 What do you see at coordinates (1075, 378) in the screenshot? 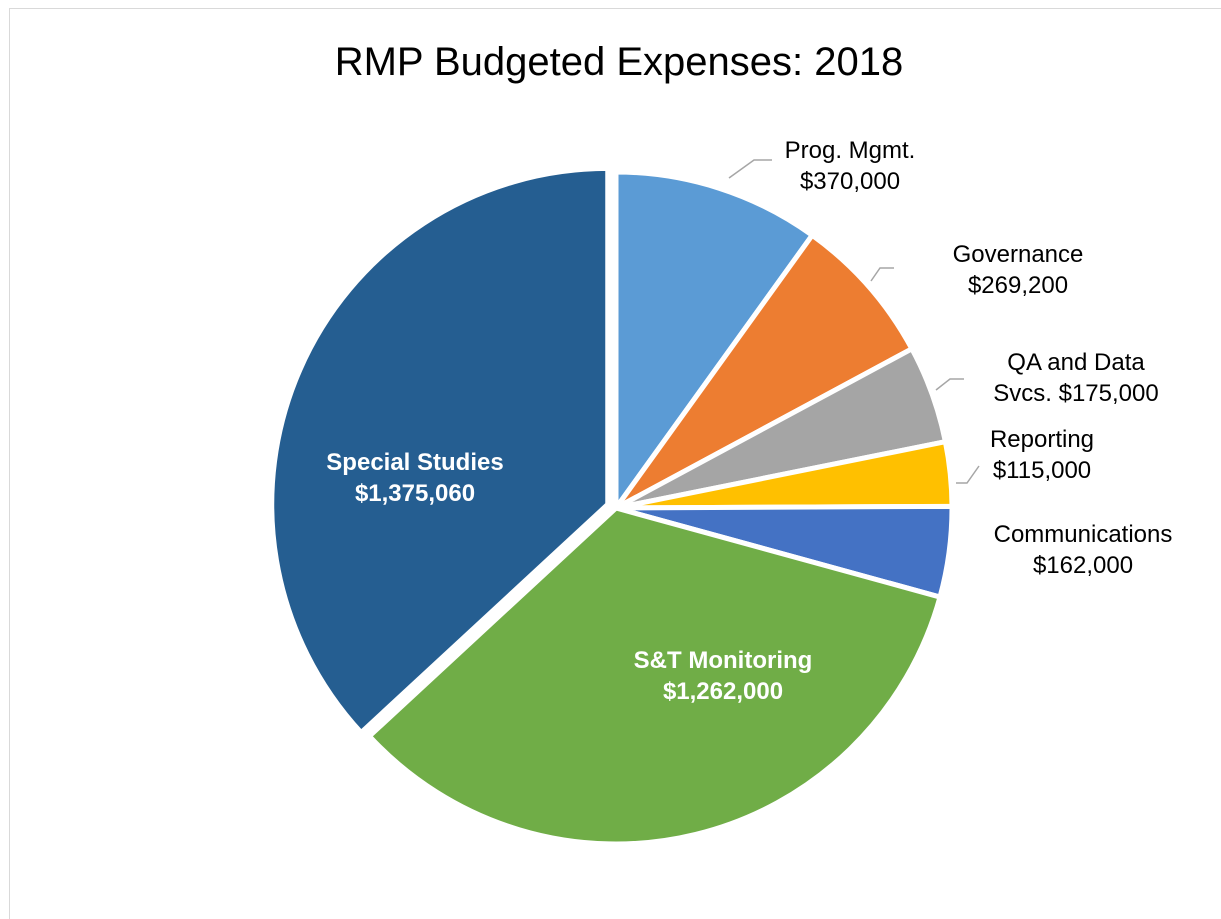
I see `data-label-qa-and-data-svcs: QA and Data Svcs. $175,000` at bounding box center [1075, 378].